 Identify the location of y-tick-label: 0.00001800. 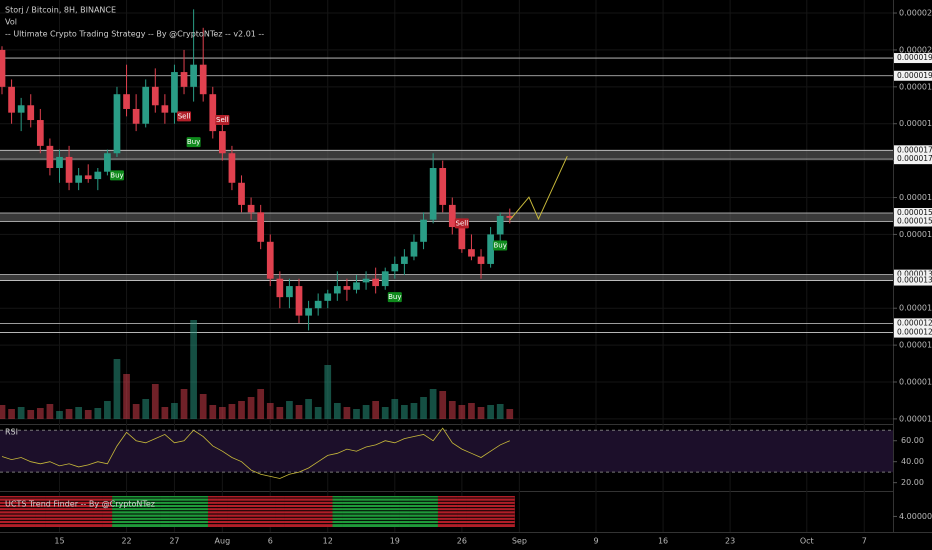
(915, 123).